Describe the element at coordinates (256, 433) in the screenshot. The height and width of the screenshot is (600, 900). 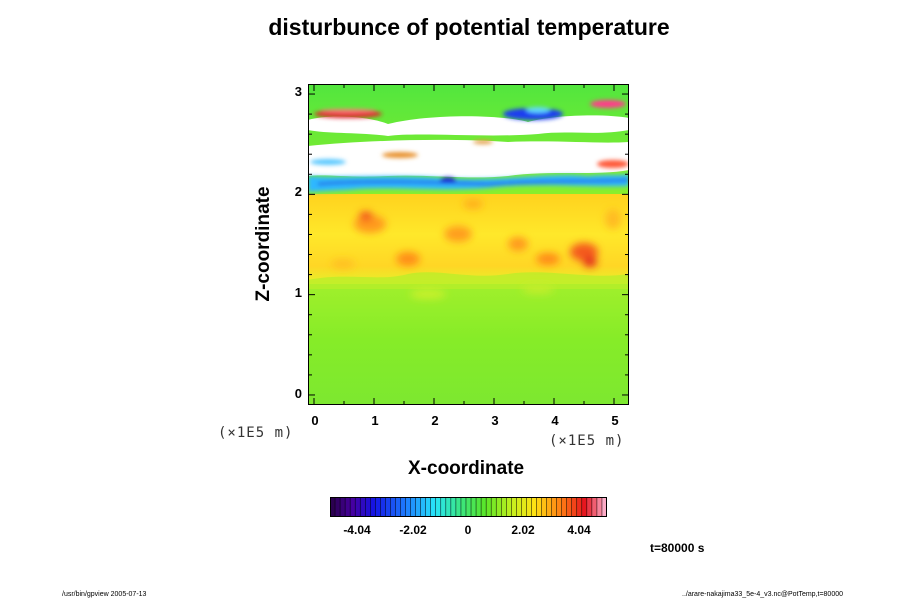
I see `y-axis-unit: (×1E5 m)` at that location.